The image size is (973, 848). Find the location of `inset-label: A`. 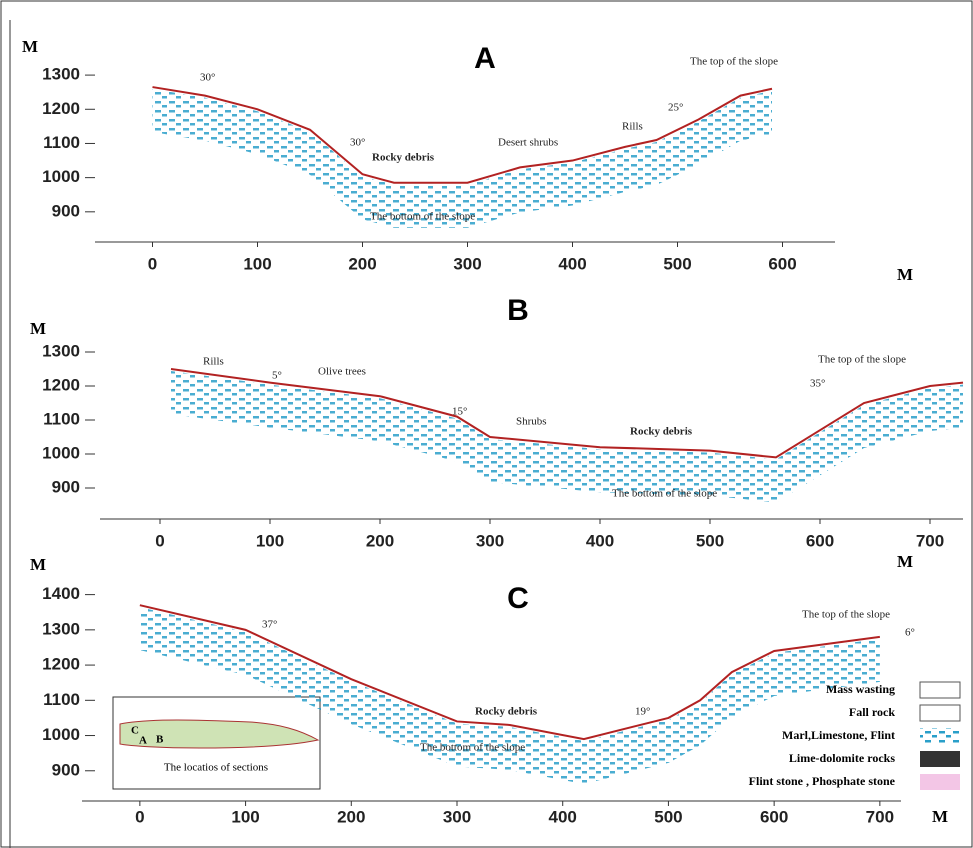

inset-label: A is located at coordinates (143, 741).